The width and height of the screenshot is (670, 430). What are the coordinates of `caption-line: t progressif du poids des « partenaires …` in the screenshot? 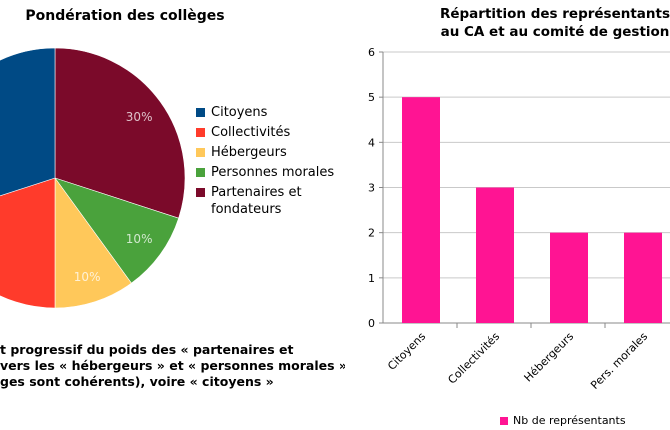 It's located at (147, 349).